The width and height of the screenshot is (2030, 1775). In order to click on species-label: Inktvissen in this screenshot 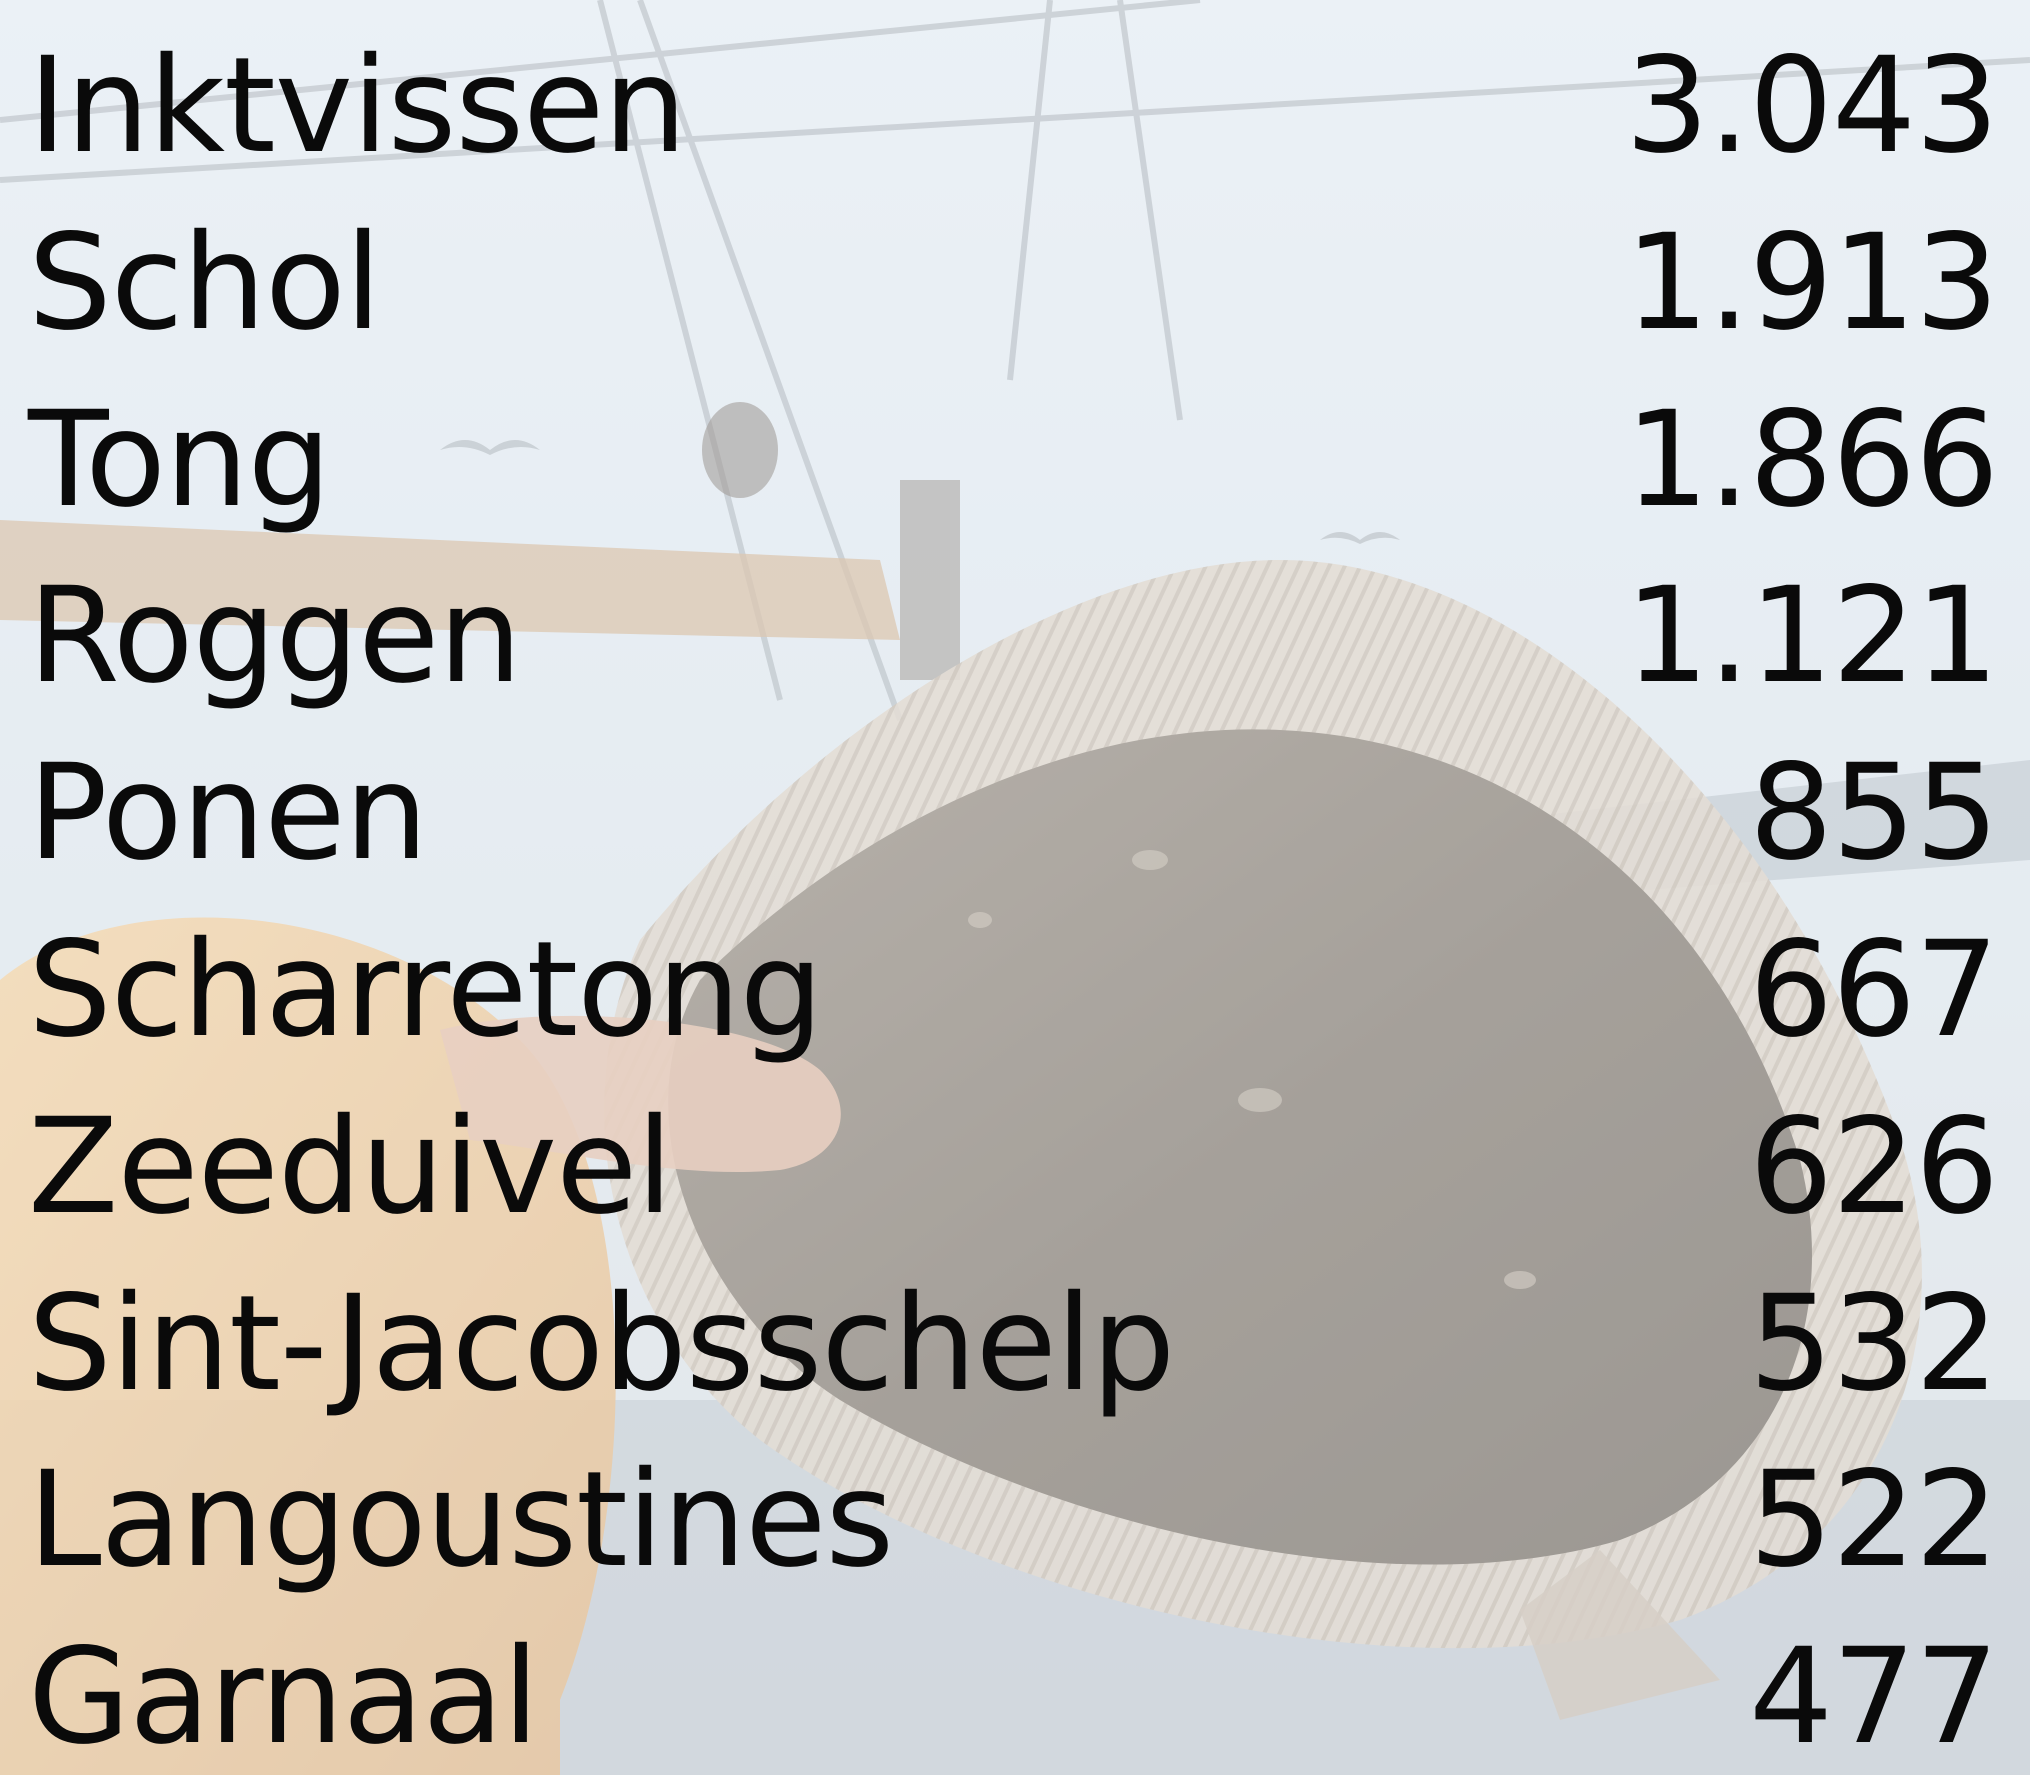, I will do `click(357, 106)`.